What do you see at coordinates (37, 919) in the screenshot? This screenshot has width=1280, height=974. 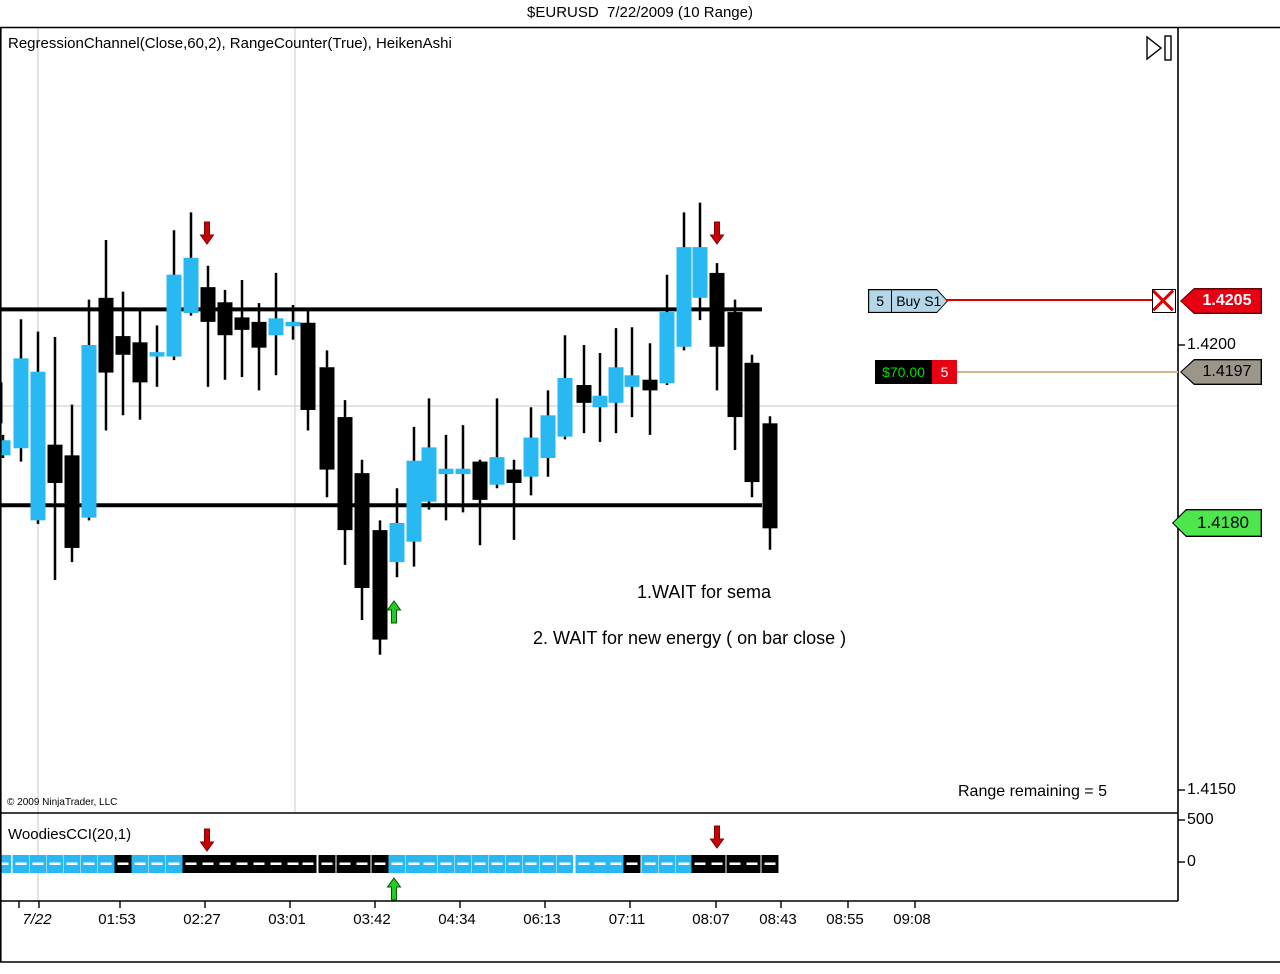 I see `time-axis-label: 7/22` at bounding box center [37, 919].